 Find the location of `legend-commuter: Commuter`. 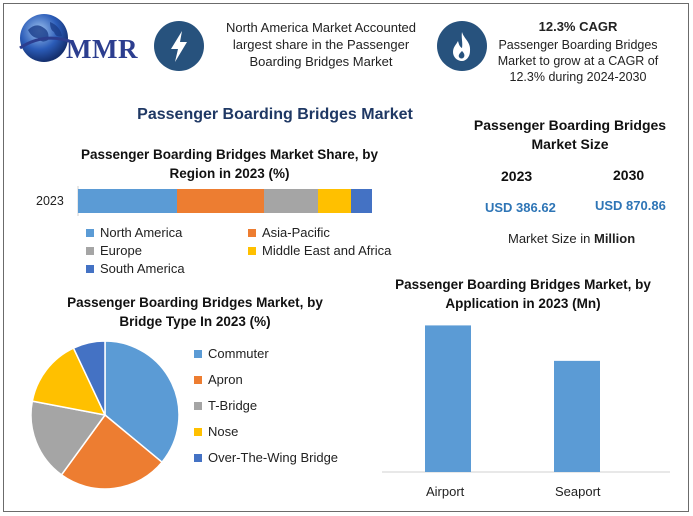

legend-commuter: Commuter is located at coordinates (231, 353).